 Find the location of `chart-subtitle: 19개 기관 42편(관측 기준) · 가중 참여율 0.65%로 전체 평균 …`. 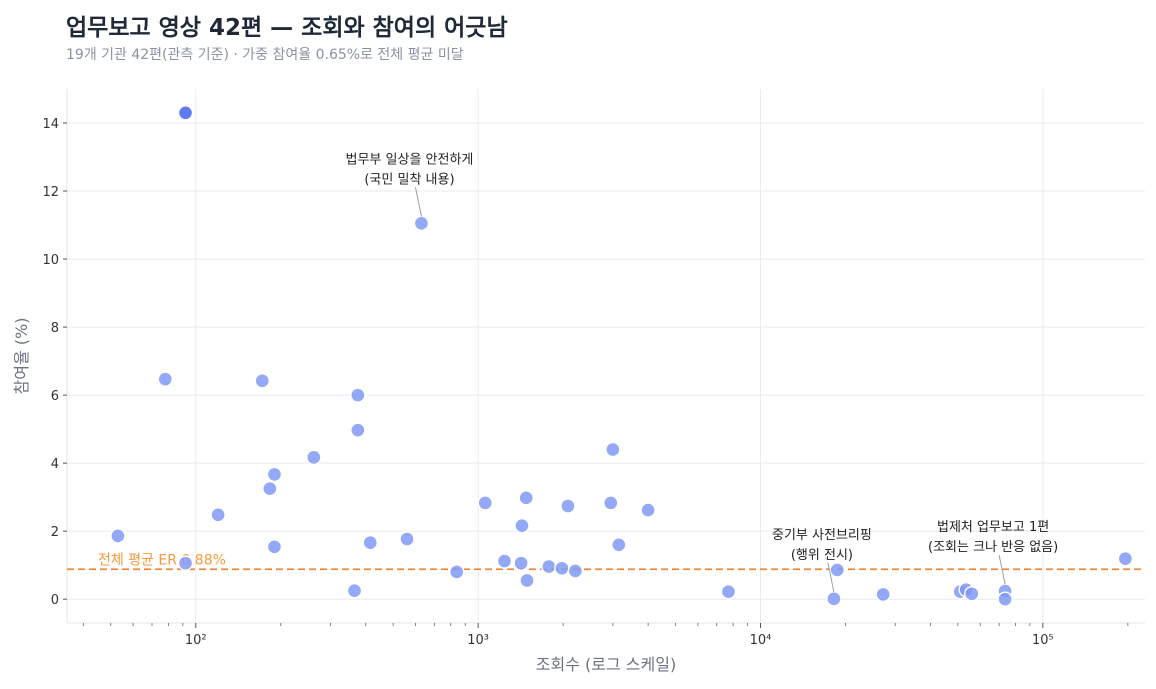

chart-subtitle: 19개 기관 42편(관측 기준) · 가중 참여율 0.65%로 전체 평균 … is located at coordinates (265, 55).